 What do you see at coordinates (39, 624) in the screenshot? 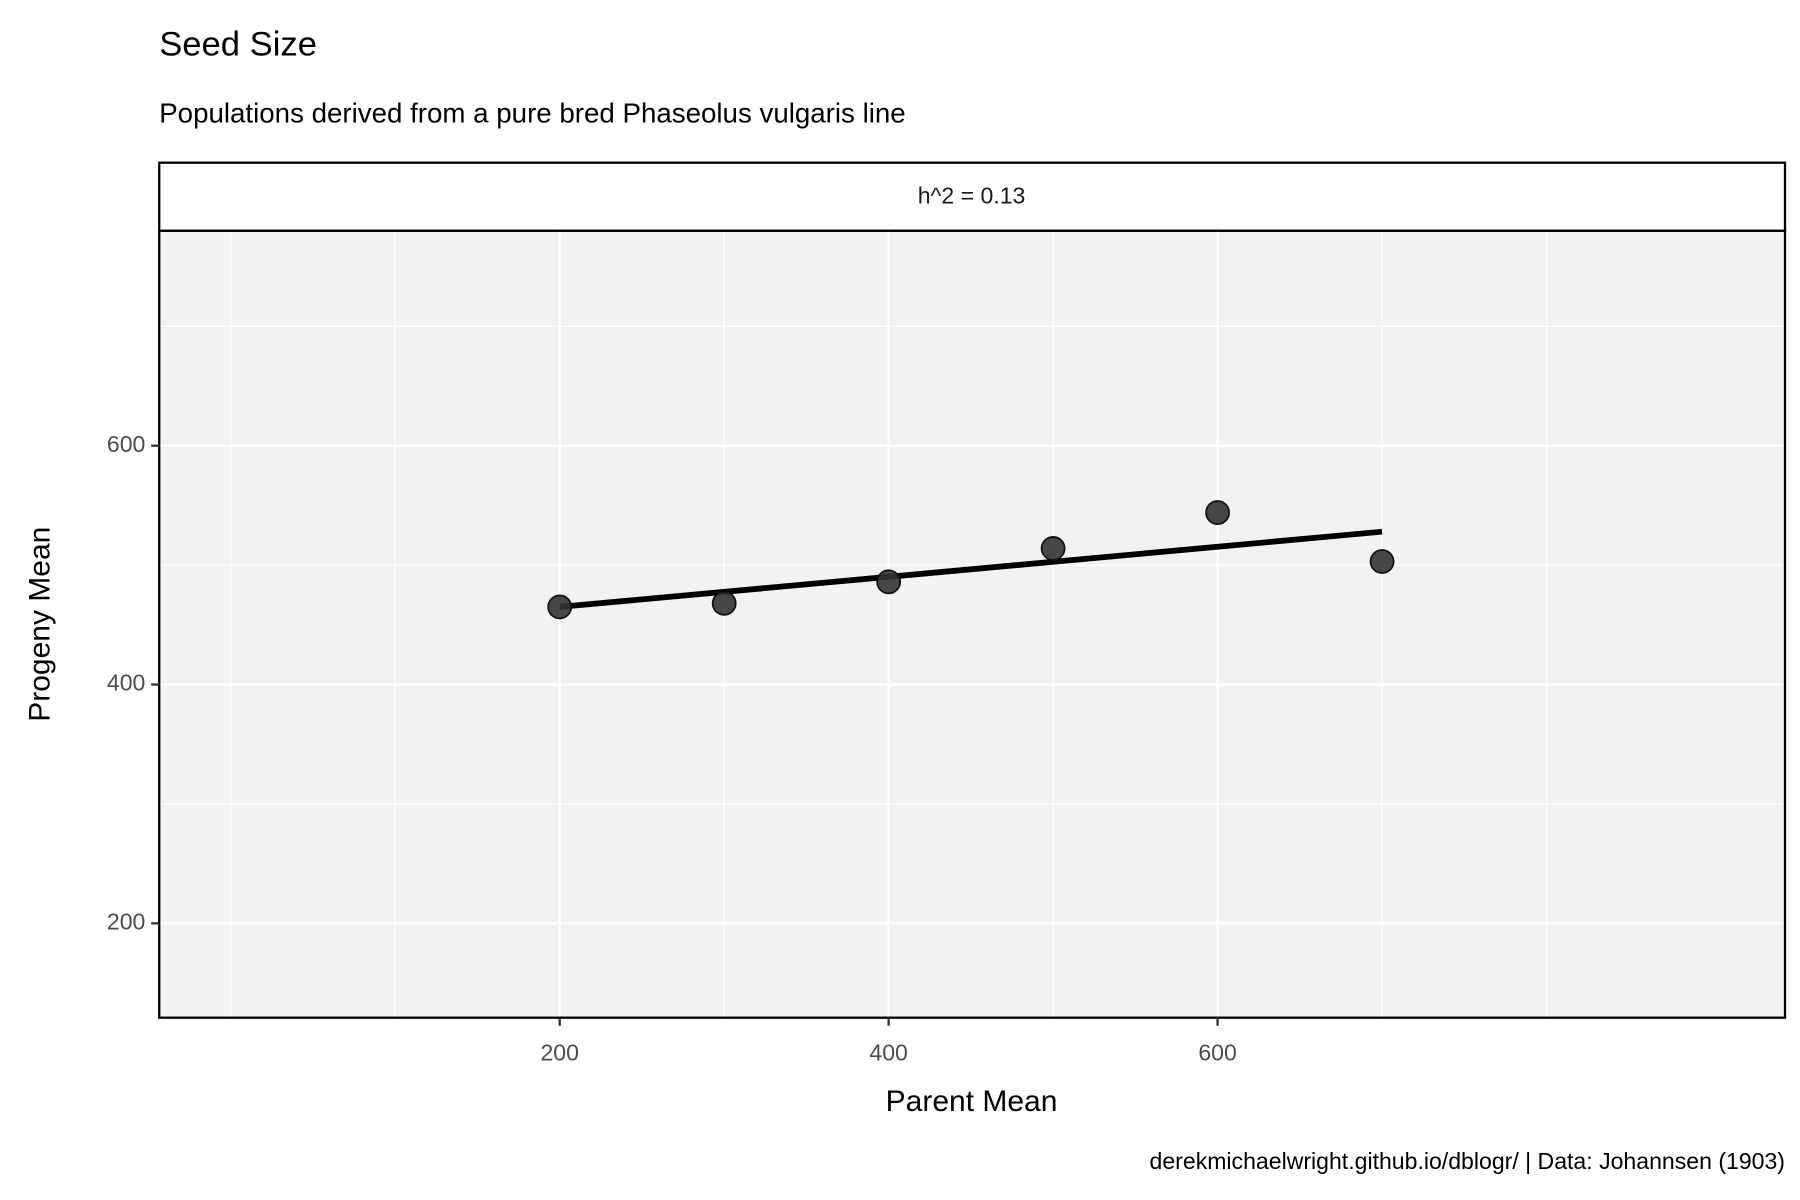
I see `y-axis-label: Progeny Mean` at bounding box center [39, 624].